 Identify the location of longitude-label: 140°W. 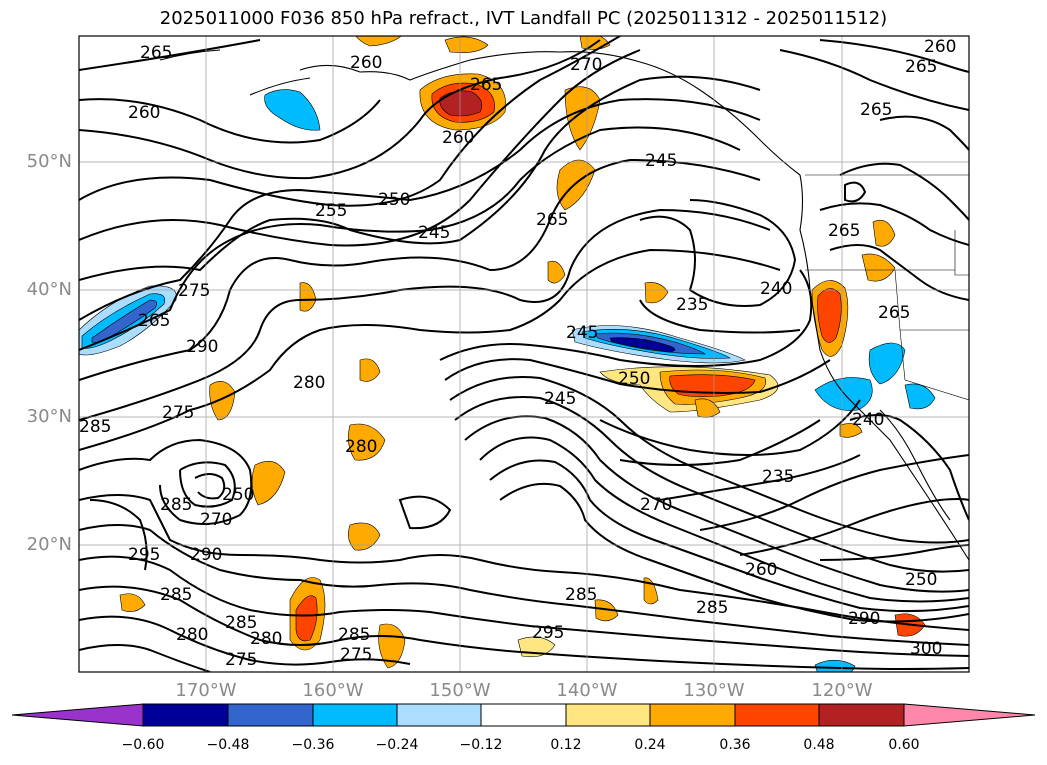
(587, 690).